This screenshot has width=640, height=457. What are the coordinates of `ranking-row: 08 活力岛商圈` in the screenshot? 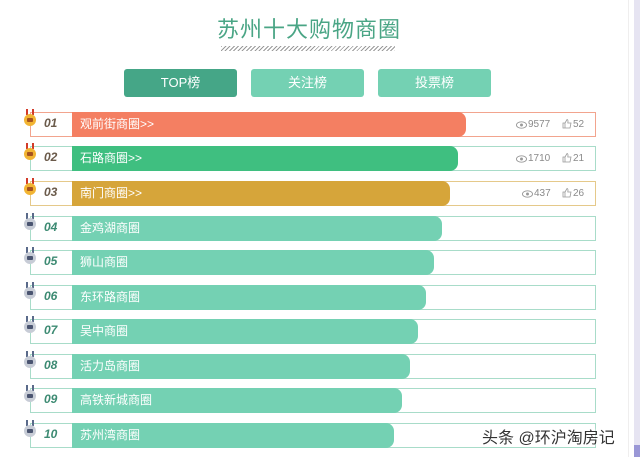 It's located at (300, 365).